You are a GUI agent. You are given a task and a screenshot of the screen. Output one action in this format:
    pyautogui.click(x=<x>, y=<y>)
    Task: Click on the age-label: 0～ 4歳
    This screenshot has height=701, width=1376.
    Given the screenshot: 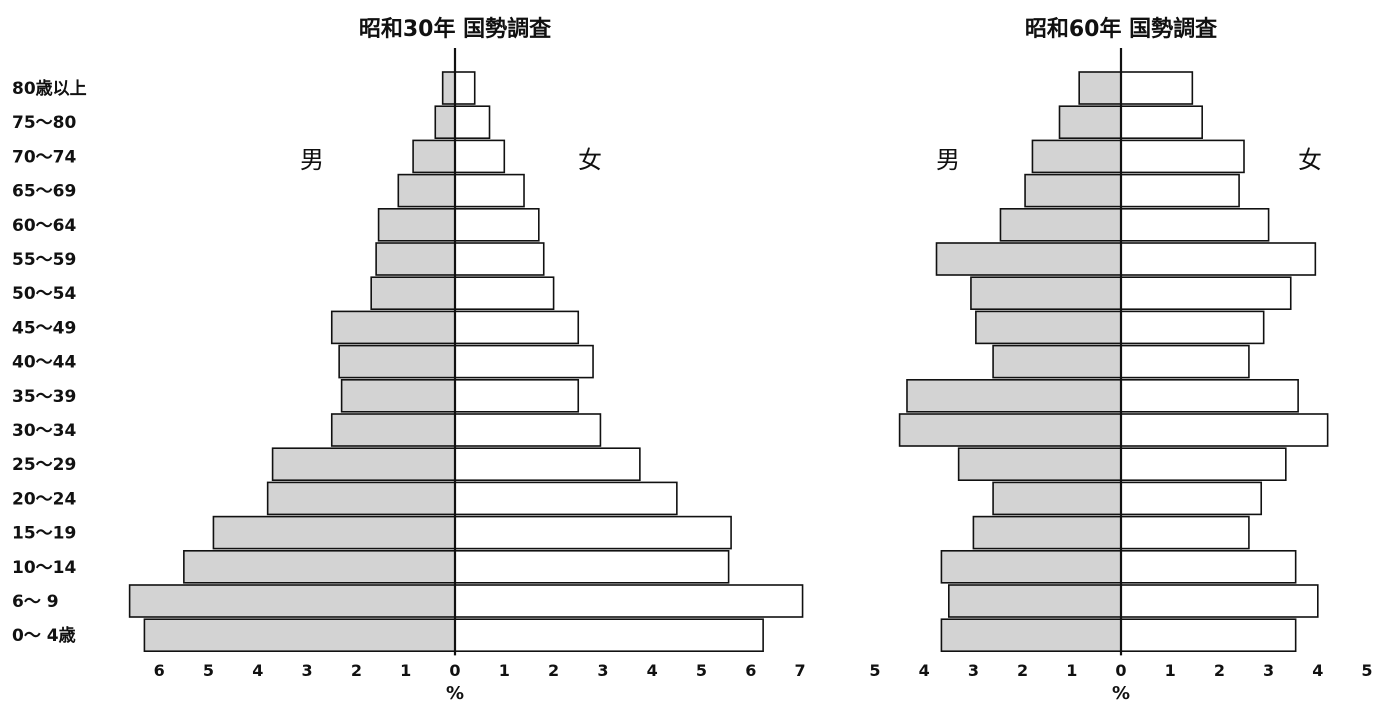 What is the action you would take?
    pyautogui.click(x=44, y=635)
    